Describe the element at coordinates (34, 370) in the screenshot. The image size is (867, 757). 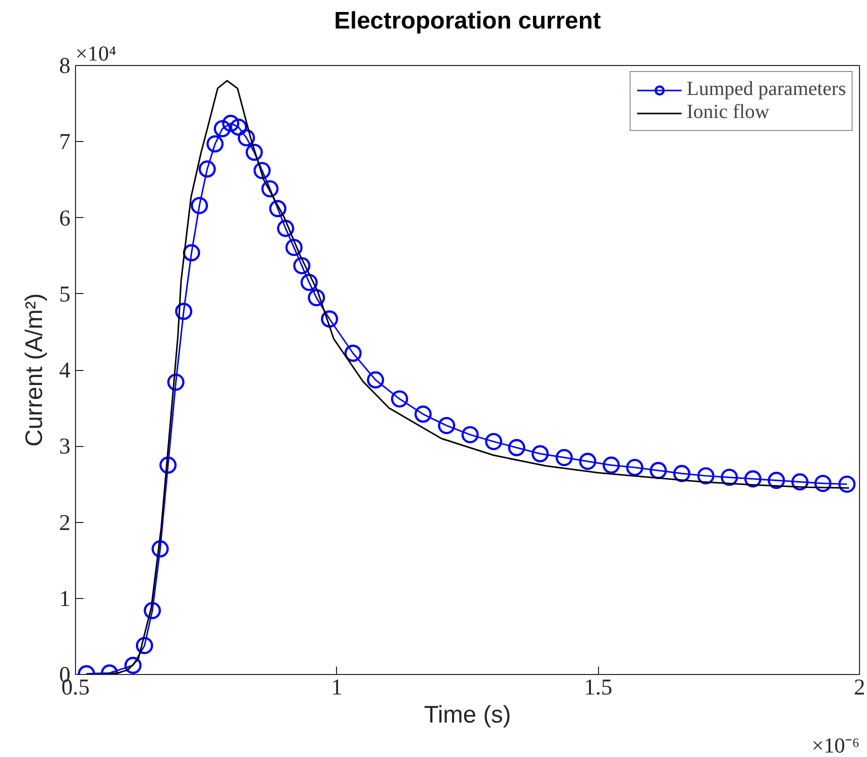
I see `y-axis-title: Current (A/m²)` at that location.